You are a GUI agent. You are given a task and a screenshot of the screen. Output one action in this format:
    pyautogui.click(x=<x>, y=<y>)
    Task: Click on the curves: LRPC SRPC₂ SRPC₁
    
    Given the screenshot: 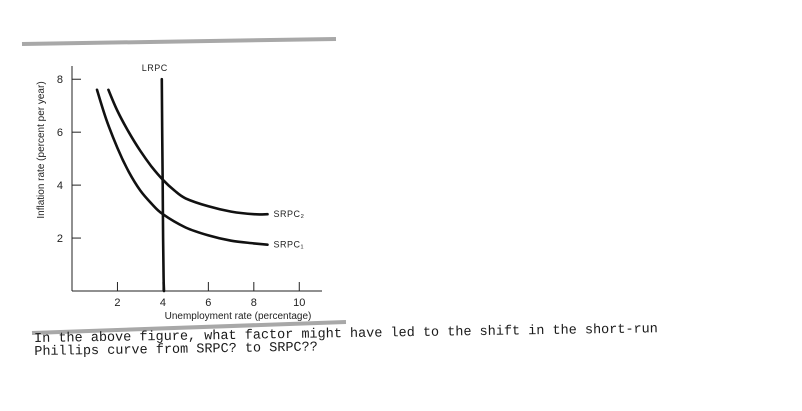 What is the action you would take?
    pyautogui.click(x=199, y=178)
    